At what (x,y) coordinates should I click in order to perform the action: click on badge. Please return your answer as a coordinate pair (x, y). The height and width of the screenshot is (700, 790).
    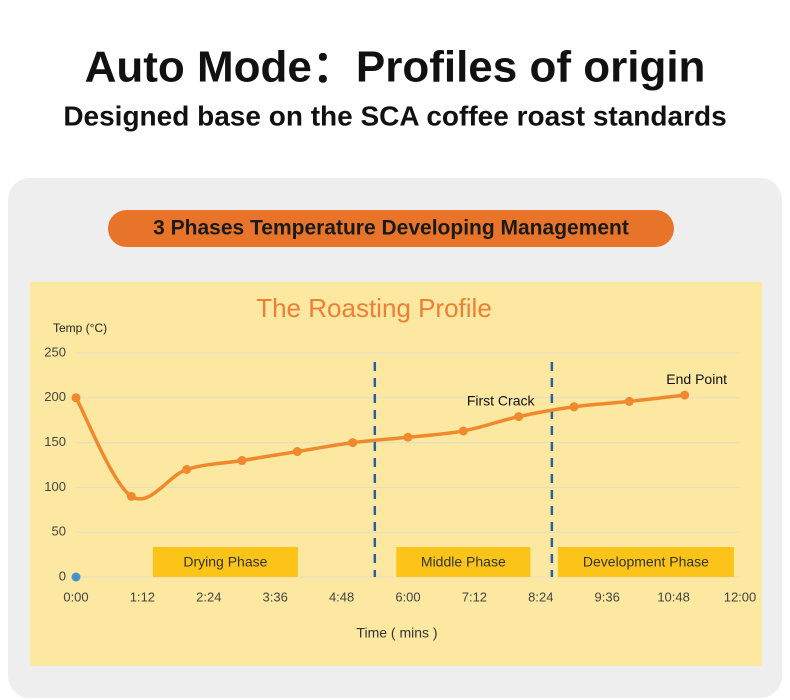
    Looking at the image, I should click on (391, 228).